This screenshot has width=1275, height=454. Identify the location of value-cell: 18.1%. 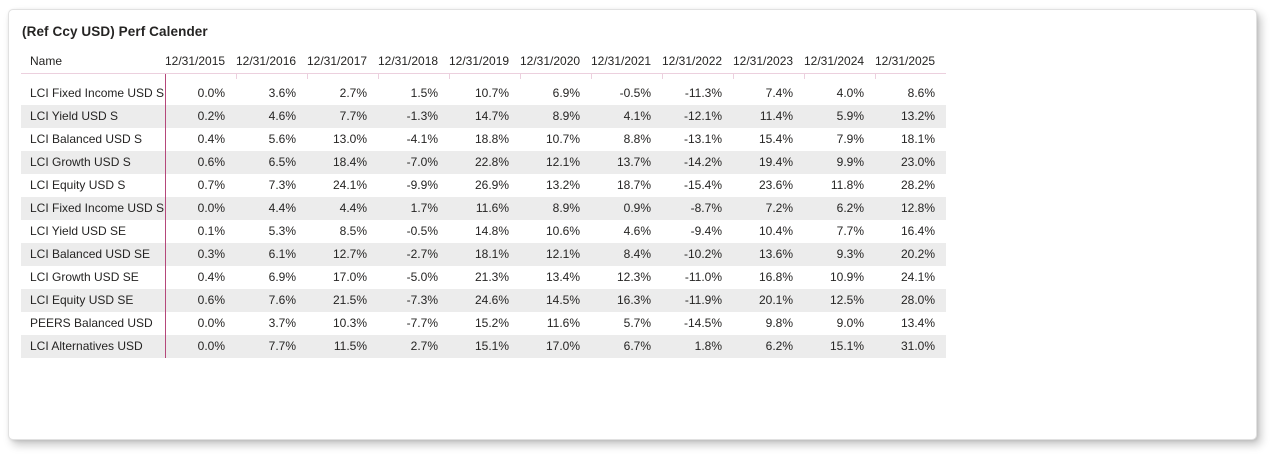
(917, 139).